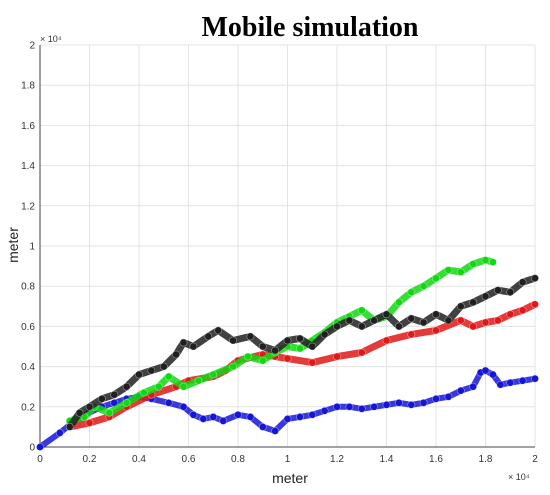  I want to click on x-tick-label: 0.8, so click(238, 459).